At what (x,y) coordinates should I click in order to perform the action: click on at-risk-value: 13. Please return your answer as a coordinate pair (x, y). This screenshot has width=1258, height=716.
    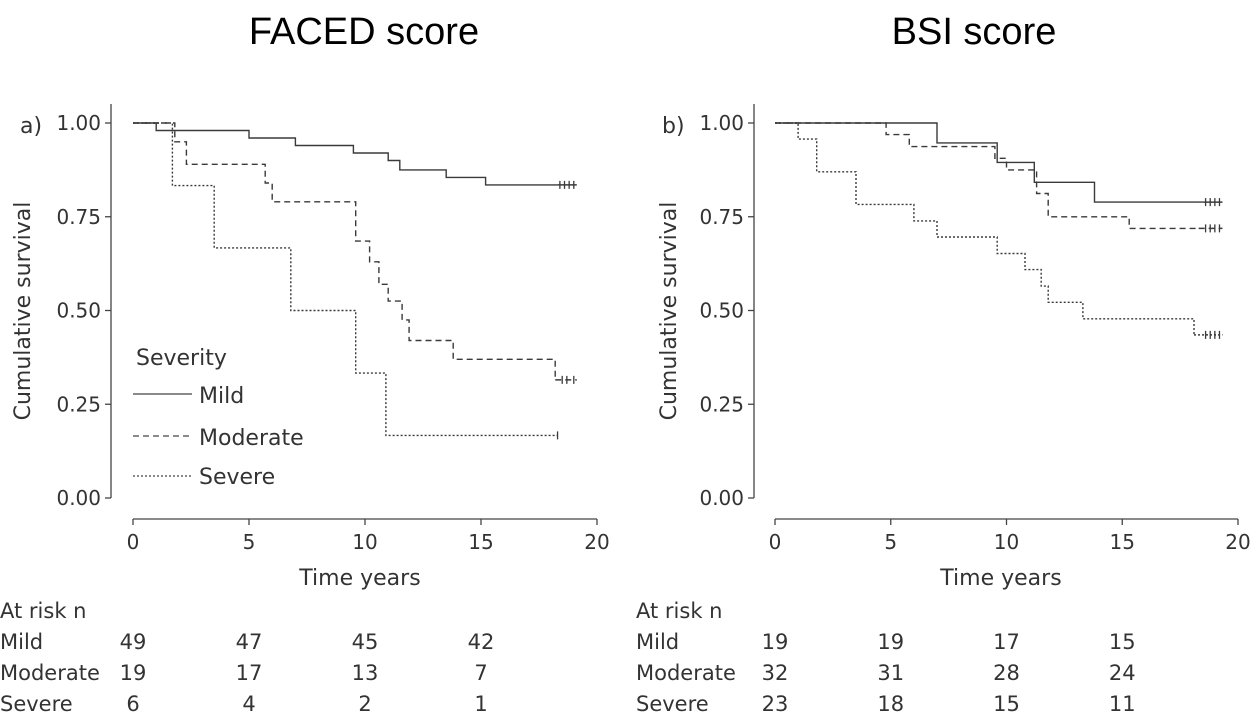
    Looking at the image, I should click on (365, 673).